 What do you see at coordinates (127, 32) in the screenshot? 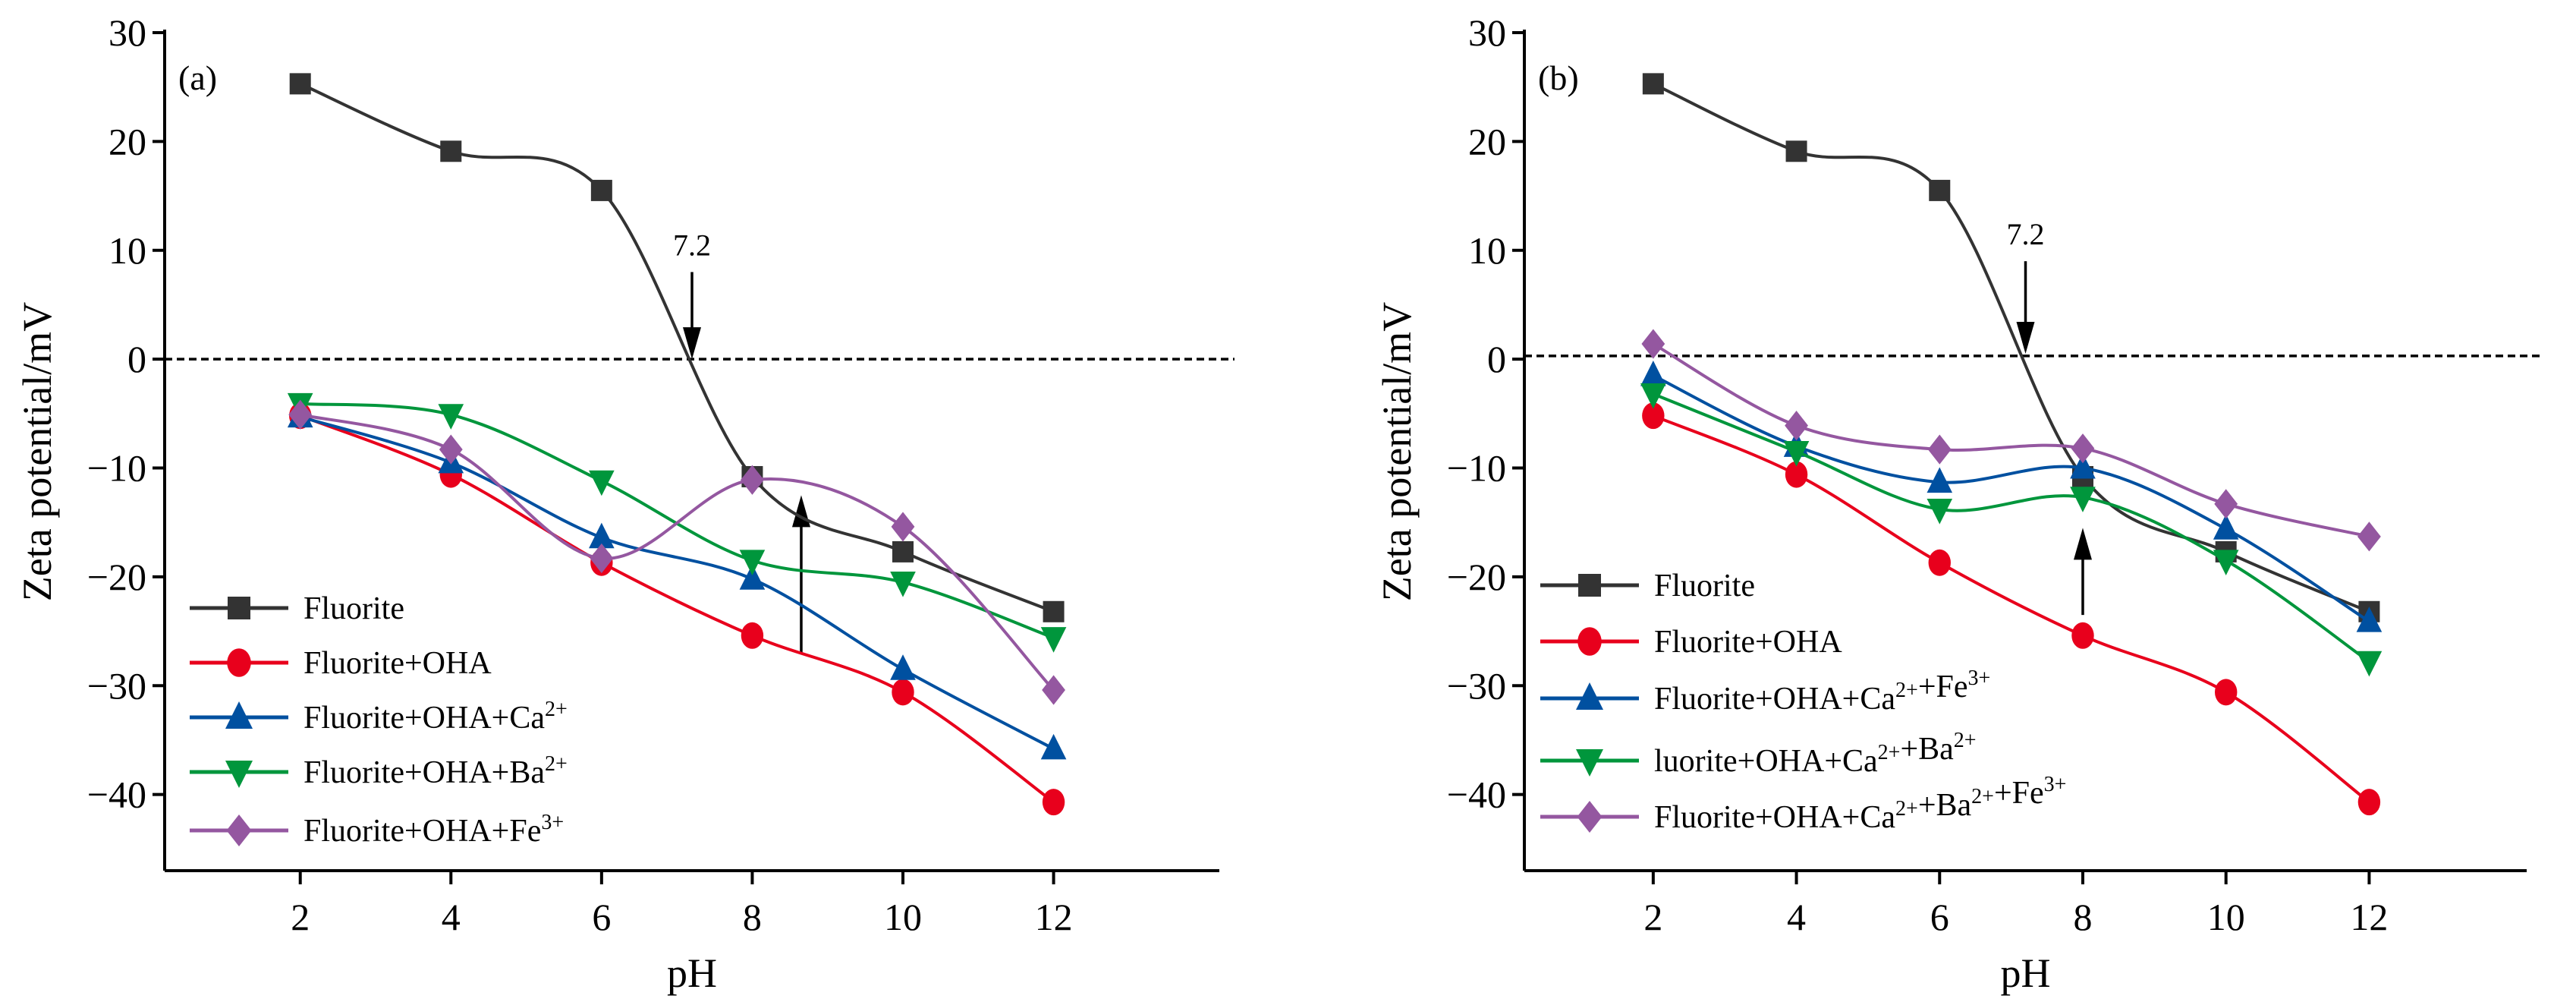
I see `y-tick-label: 30` at bounding box center [127, 32].